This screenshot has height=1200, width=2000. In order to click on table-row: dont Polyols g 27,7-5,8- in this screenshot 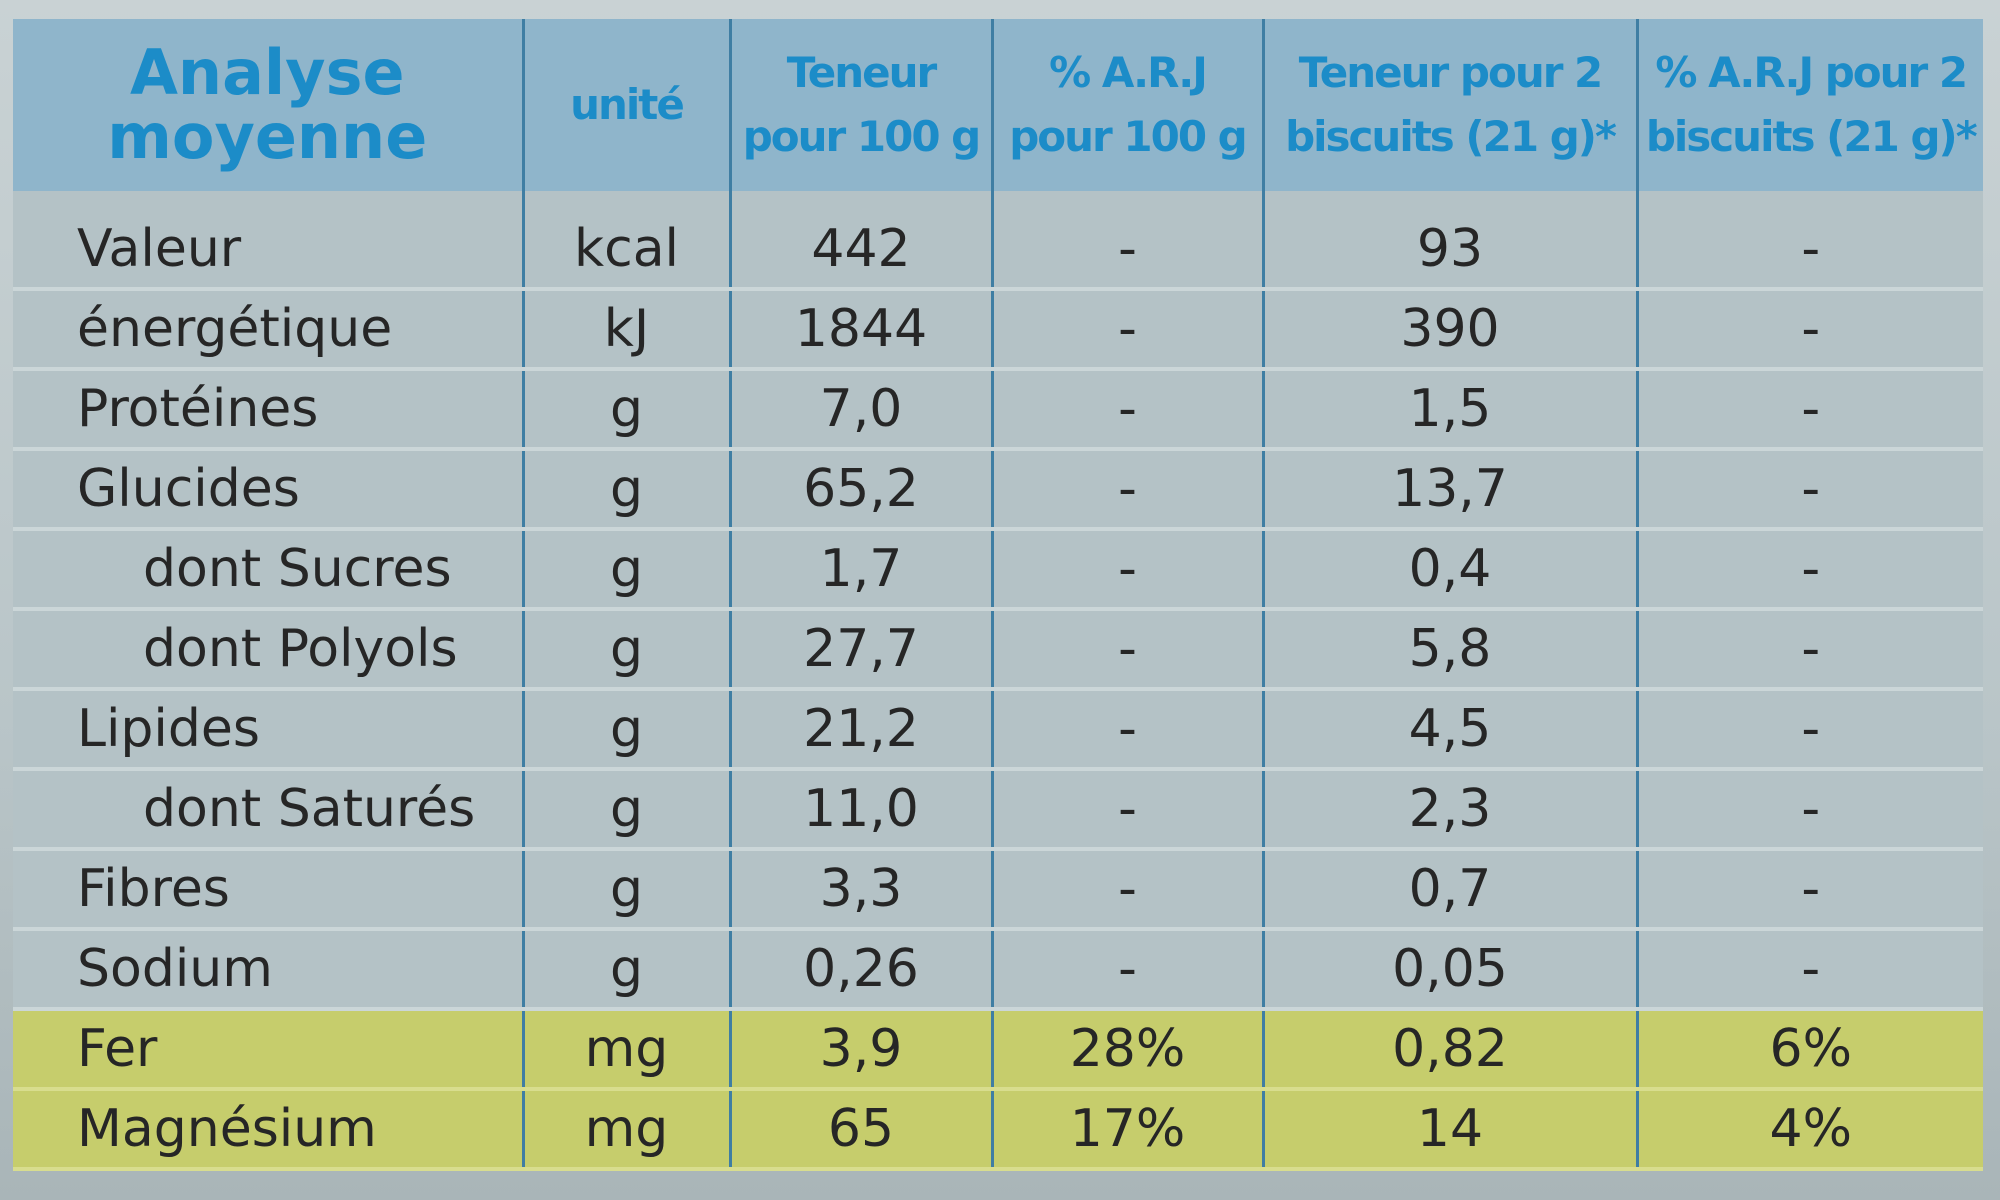, I will do `click(998, 650)`.